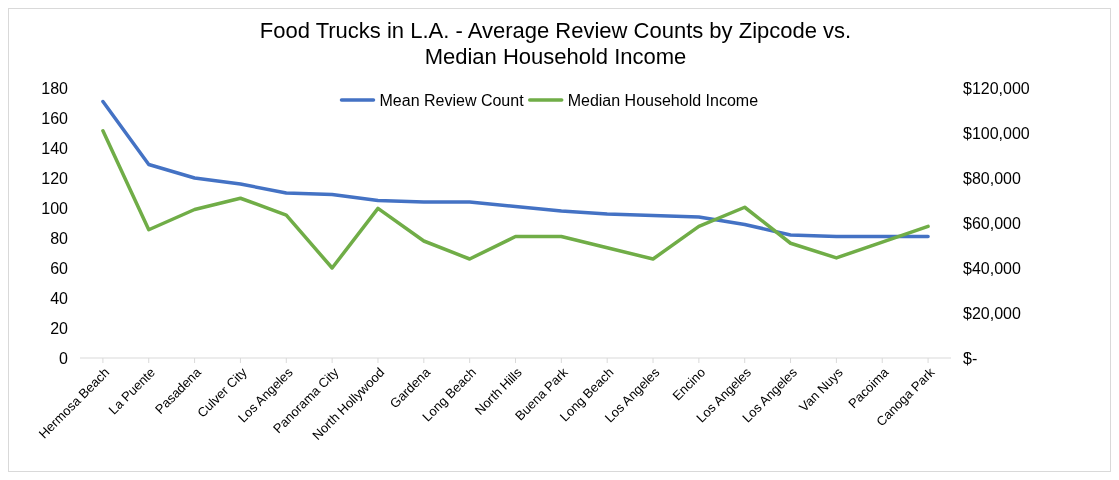  Describe the element at coordinates (55, 88) in the screenshot. I see `y-tick-label: 180` at that location.